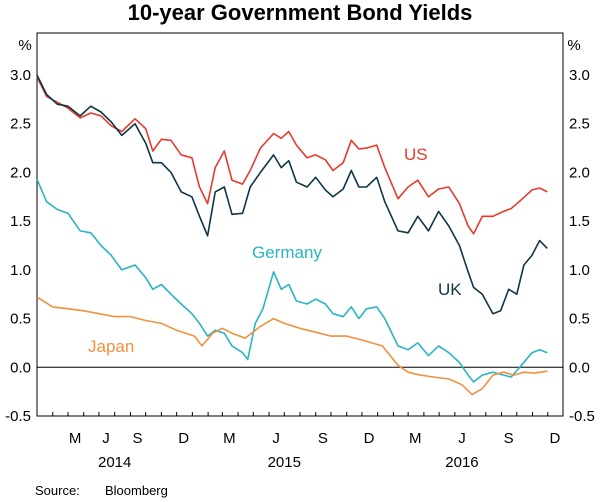 The width and height of the screenshot is (600, 502). I want to click on y-tick-left: 3.0, so click(20, 75).